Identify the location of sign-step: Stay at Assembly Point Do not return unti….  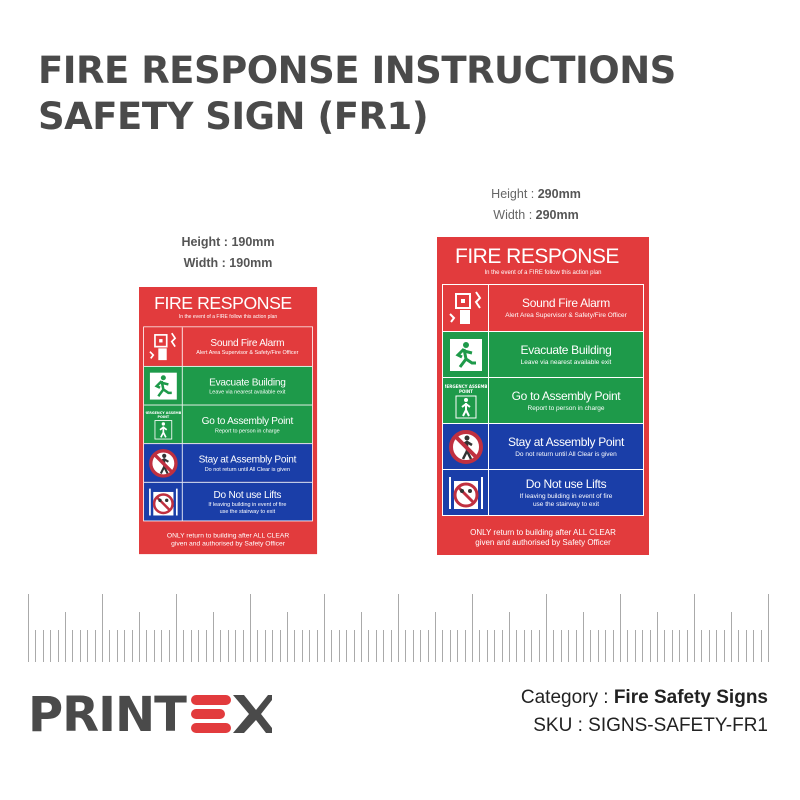
(228, 462).